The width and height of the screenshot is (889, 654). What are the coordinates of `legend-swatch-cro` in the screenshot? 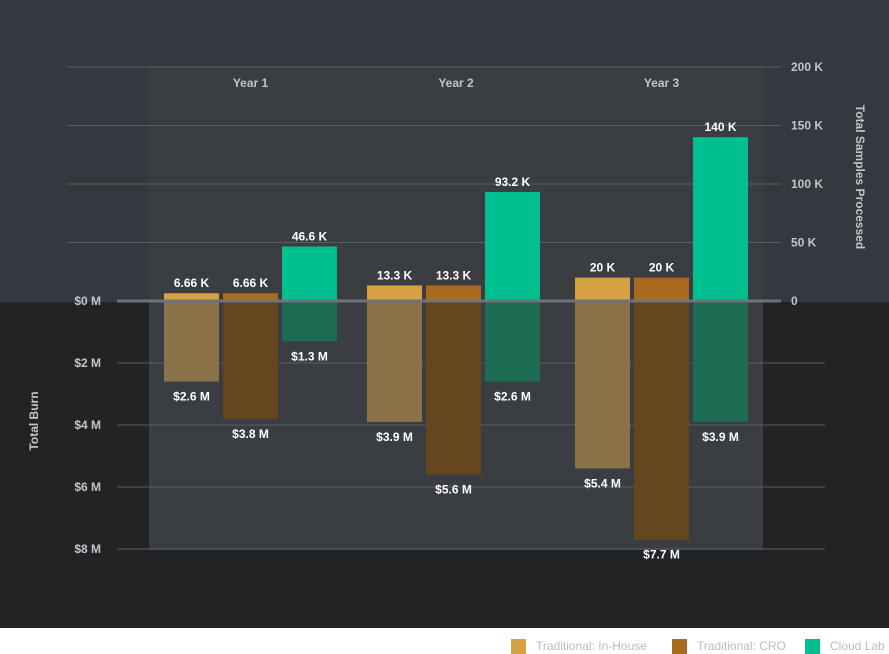 It's located at (679, 646).